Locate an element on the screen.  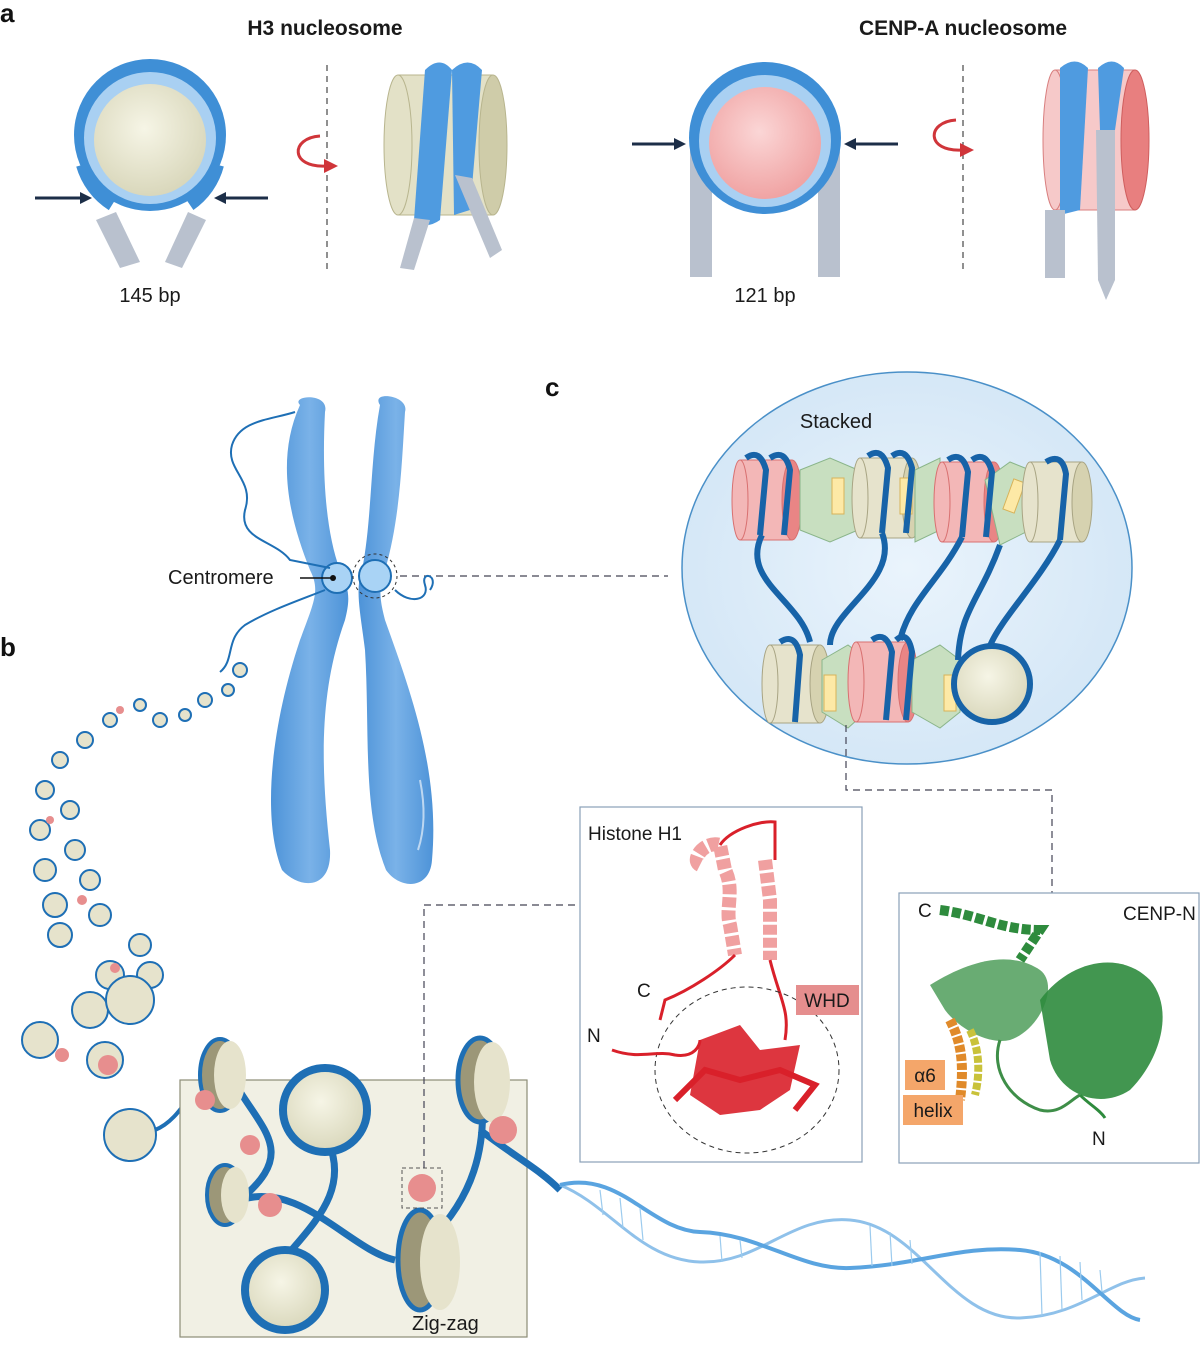
whd-label-box is located at coordinates (827, 1000).